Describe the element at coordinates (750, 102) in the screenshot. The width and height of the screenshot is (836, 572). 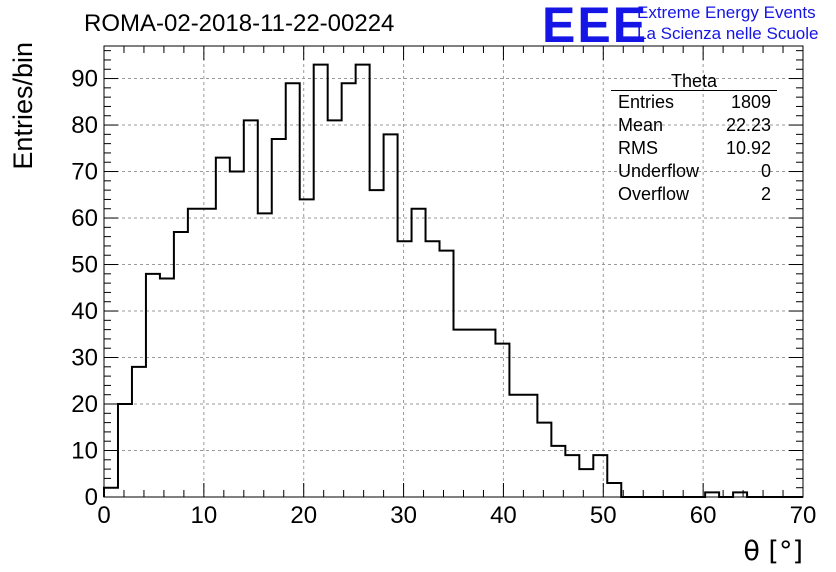
I see `stats-value: 1809` at that location.